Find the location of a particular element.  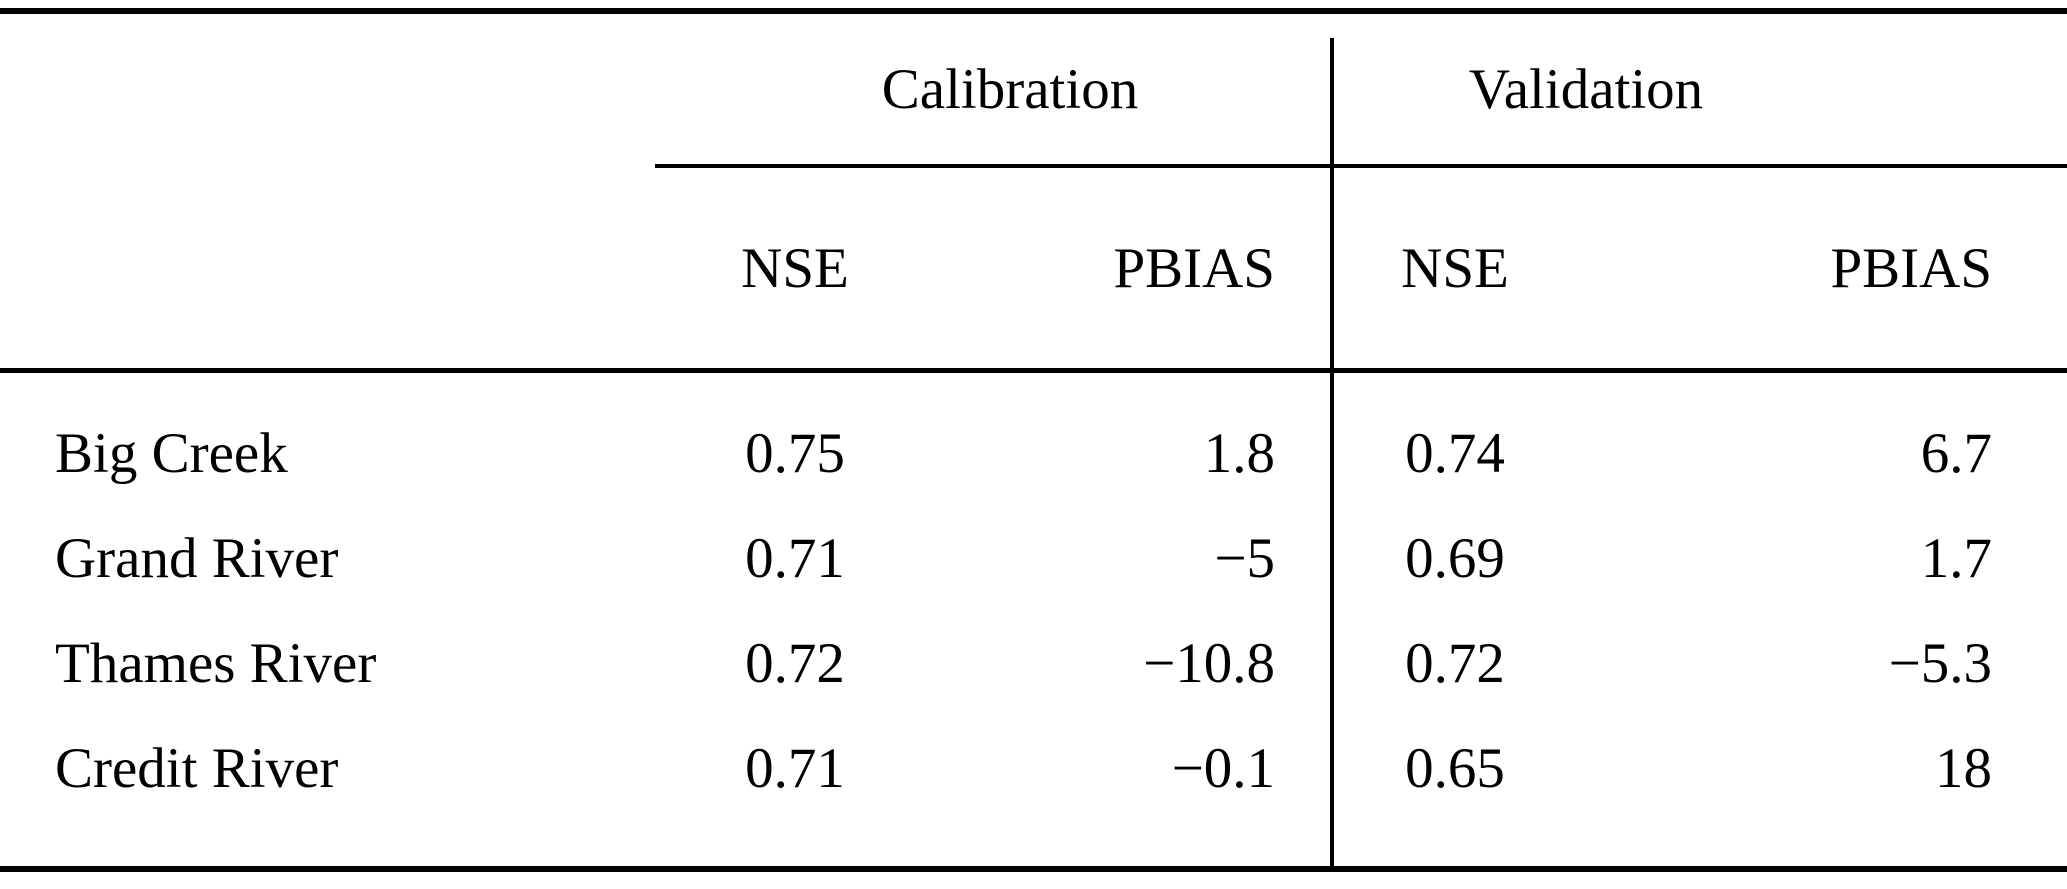

validation-pbias-cell: −5.3 is located at coordinates (1940, 663).